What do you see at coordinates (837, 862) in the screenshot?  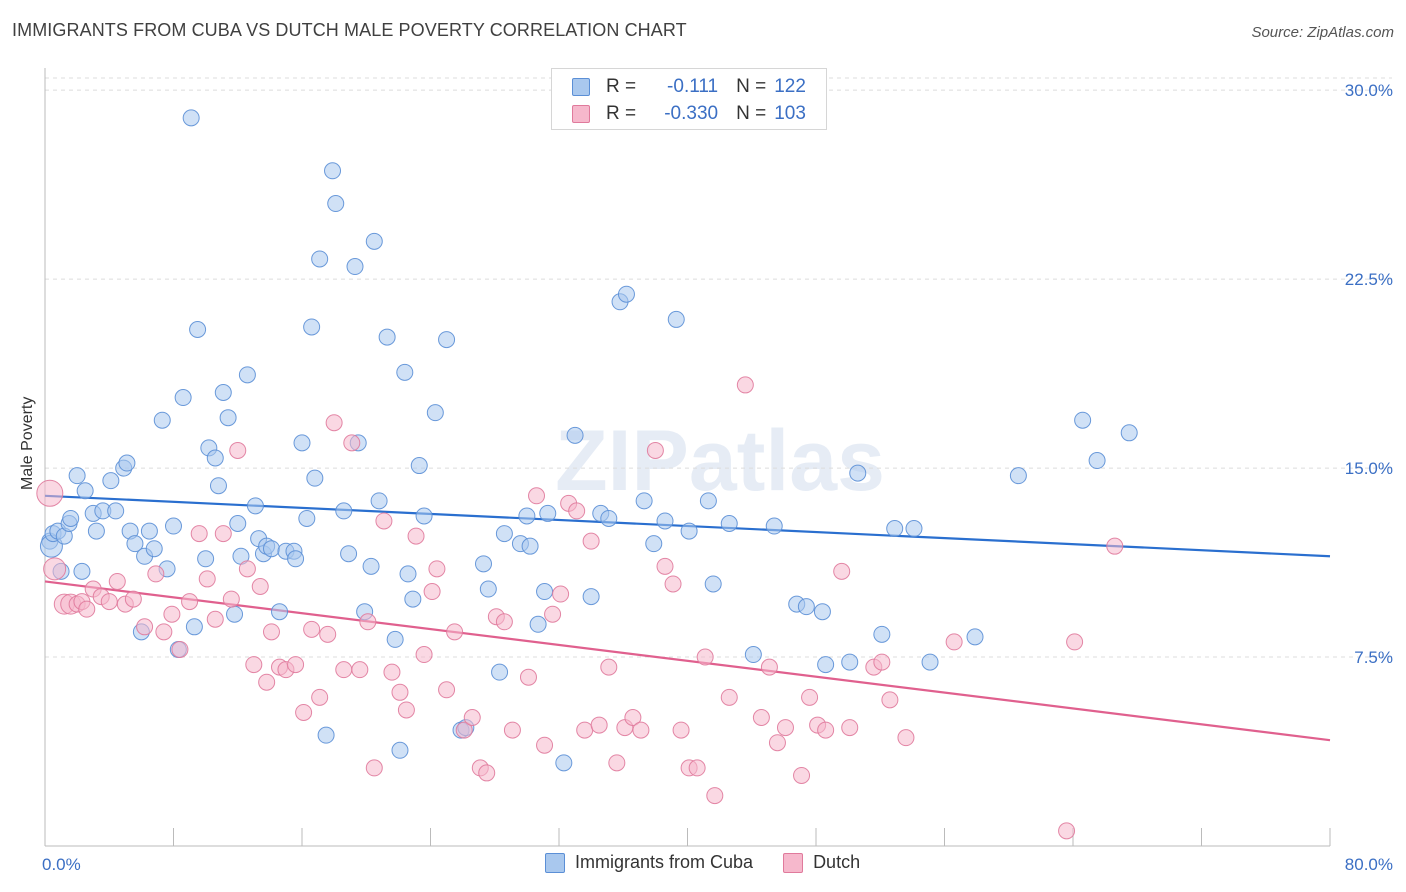 I see `legend-label-dutch: Dutch` at bounding box center [837, 862].